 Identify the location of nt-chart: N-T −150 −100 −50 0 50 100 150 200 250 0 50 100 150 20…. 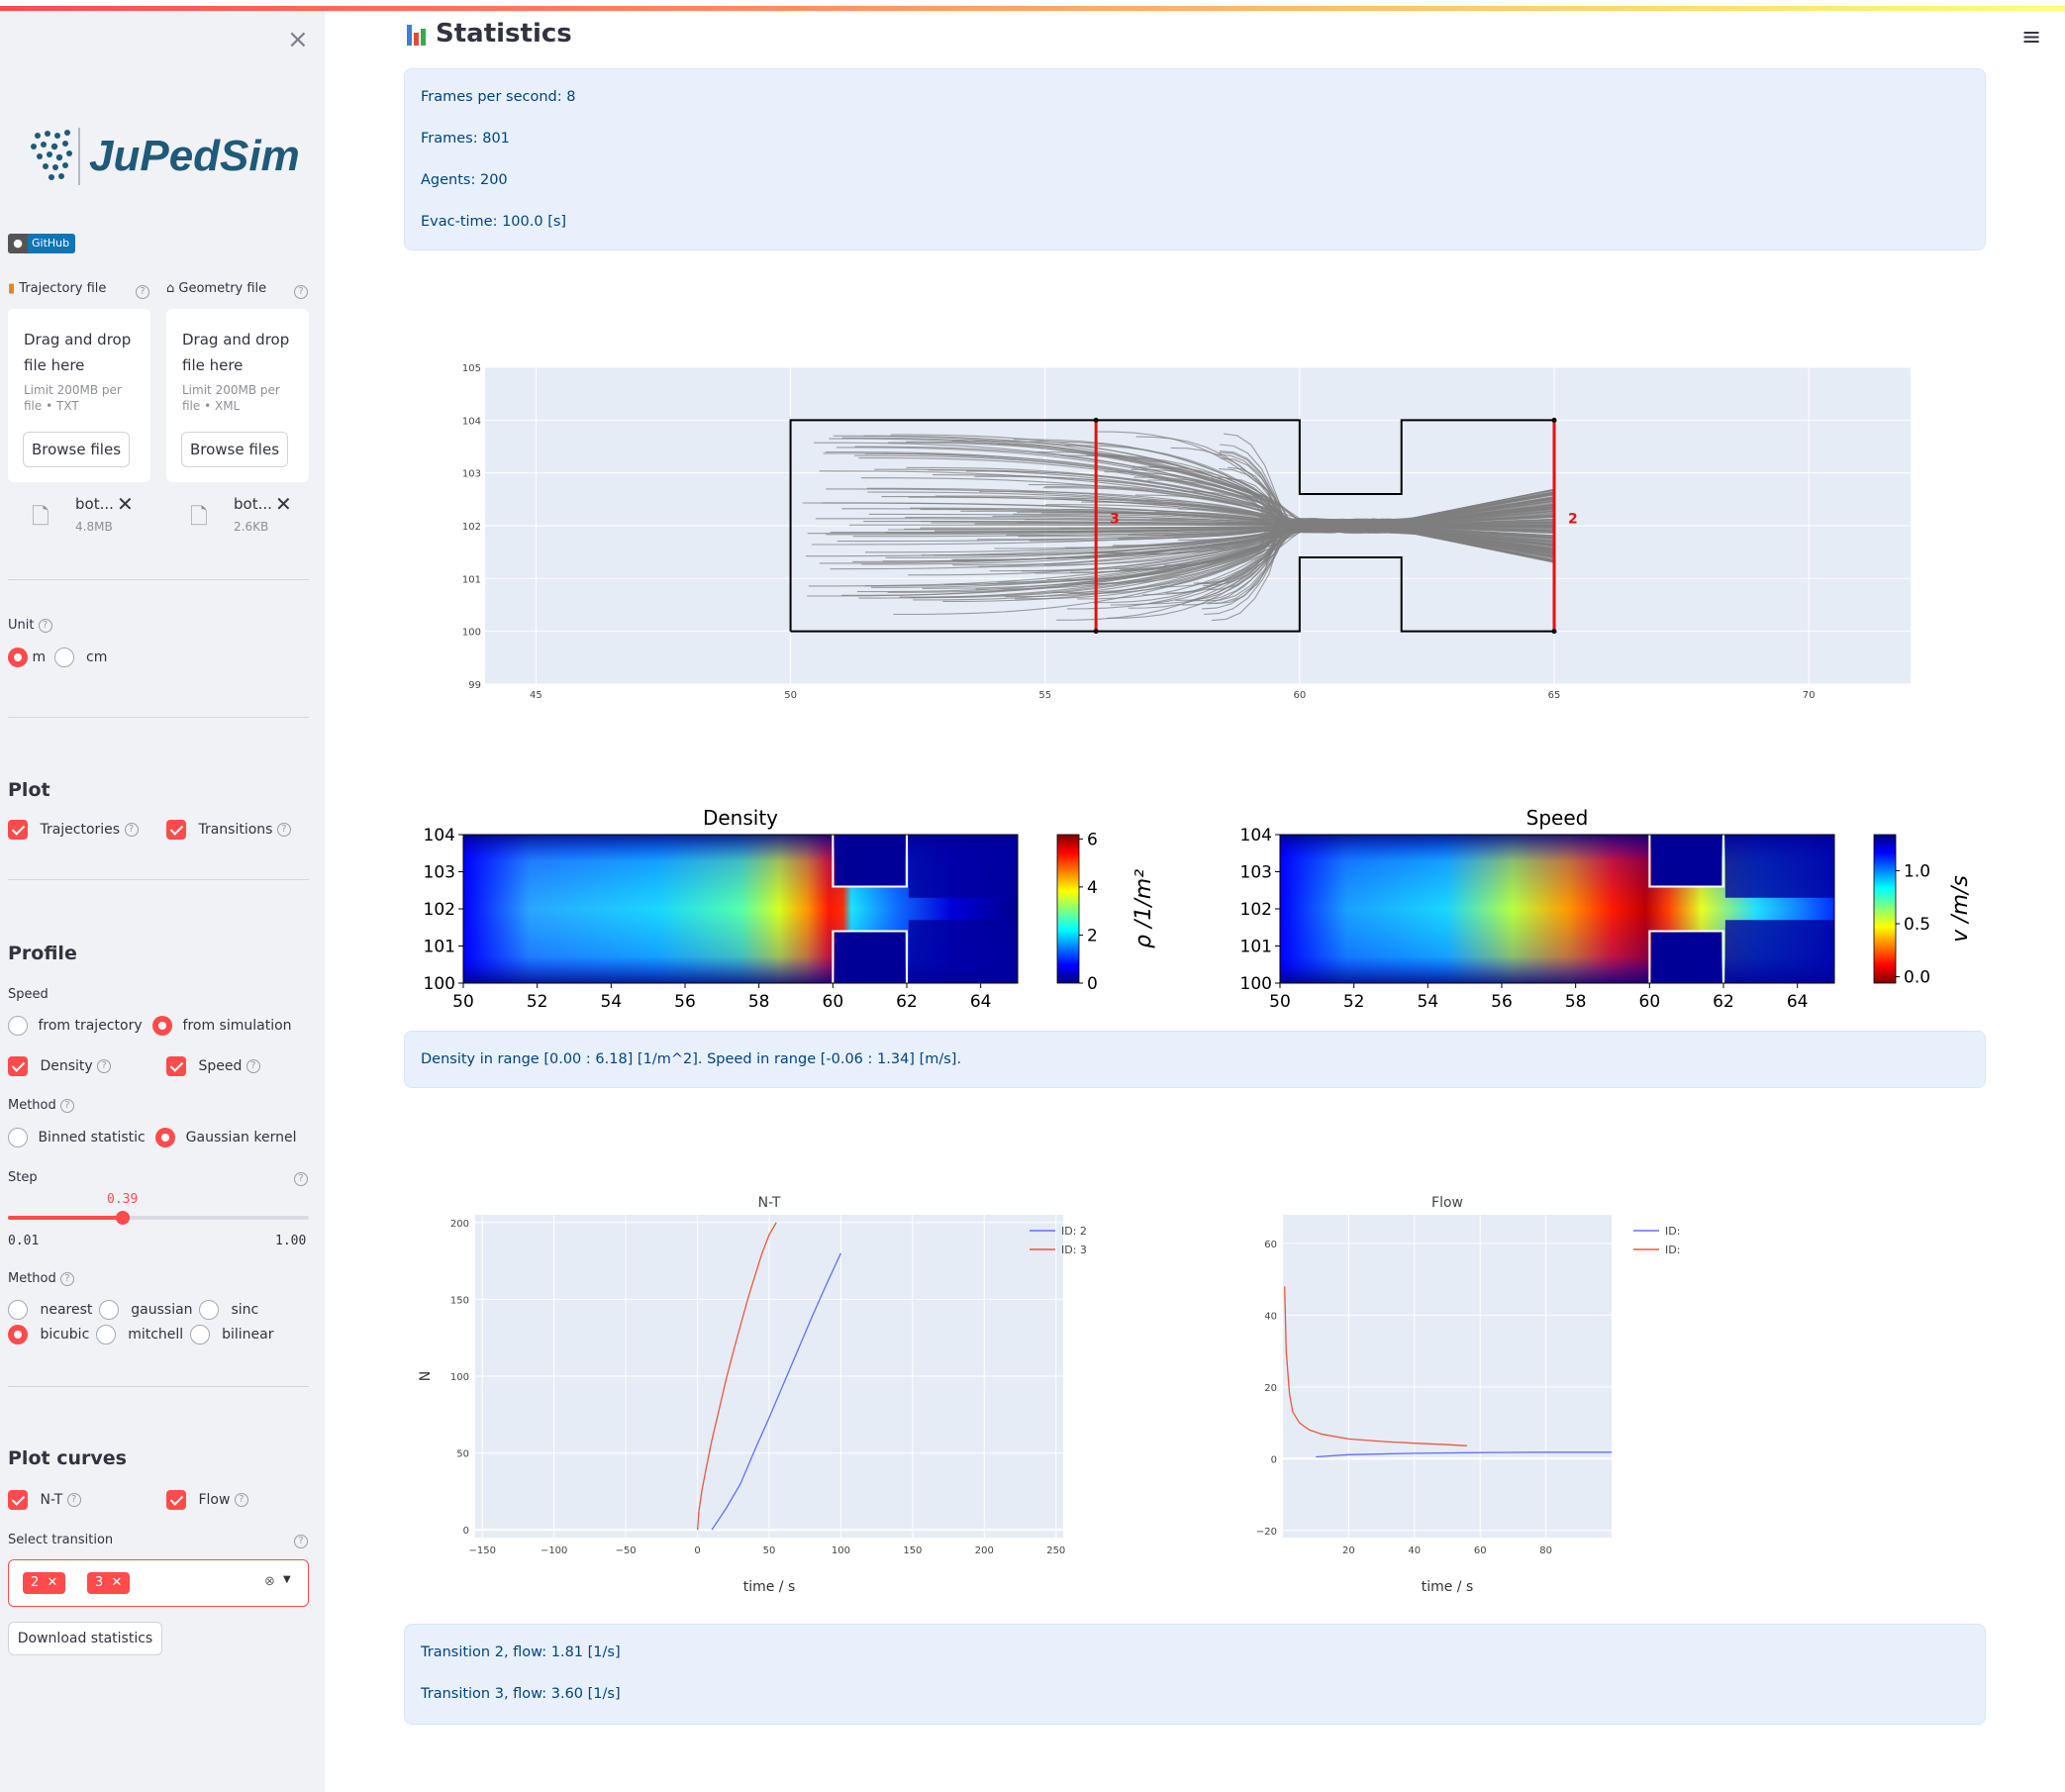
(762, 1387).